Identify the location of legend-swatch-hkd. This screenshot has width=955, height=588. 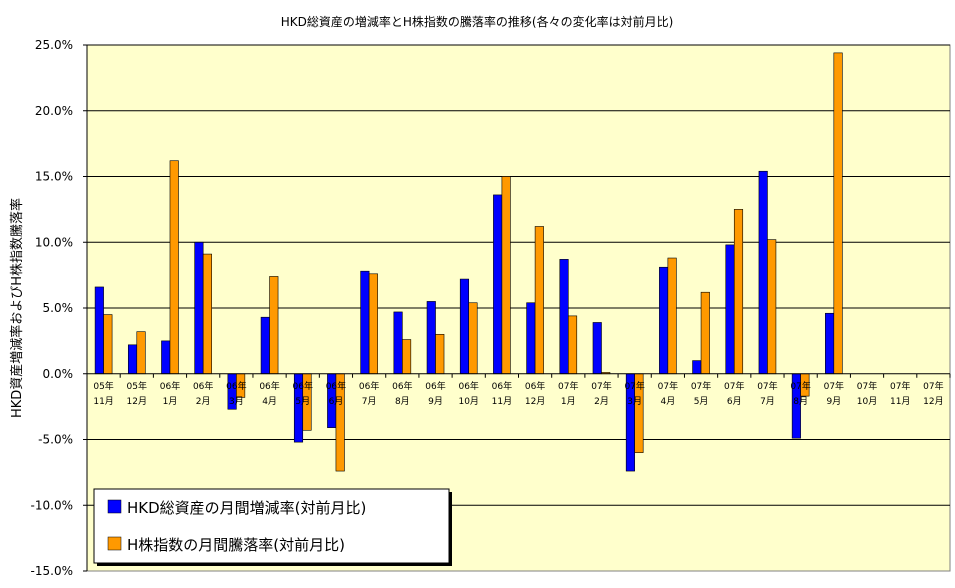
(114, 506).